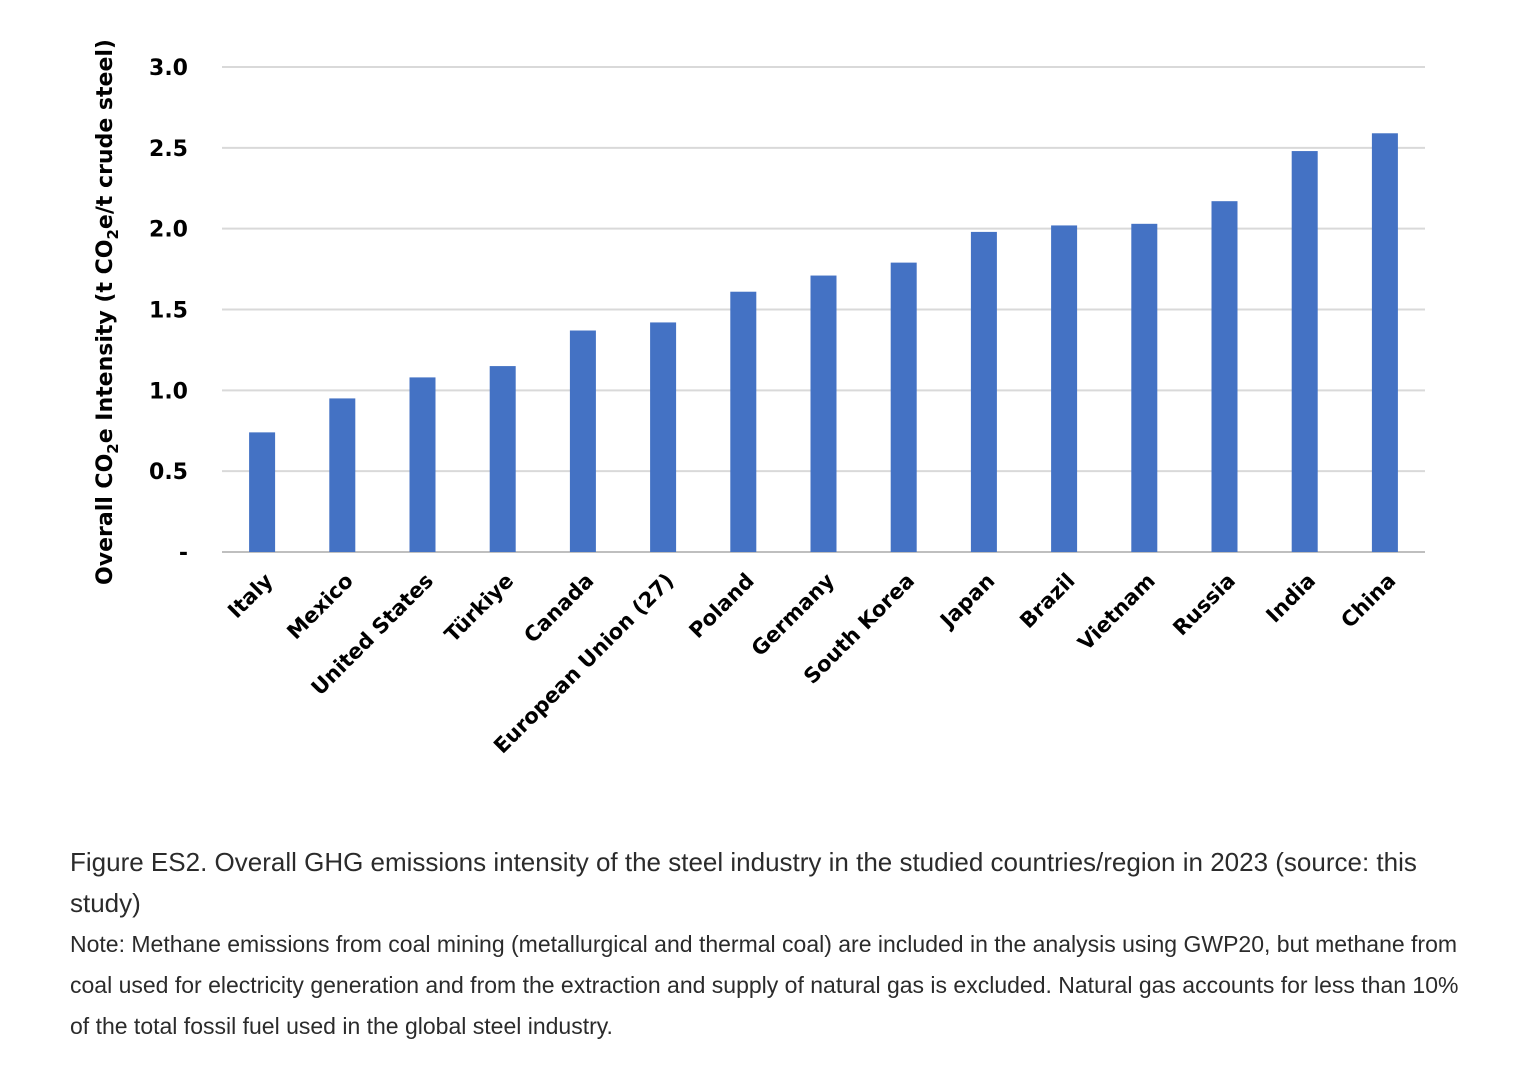  Describe the element at coordinates (168, 230) in the screenshot. I see `y-tick-label: 2.0` at that location.